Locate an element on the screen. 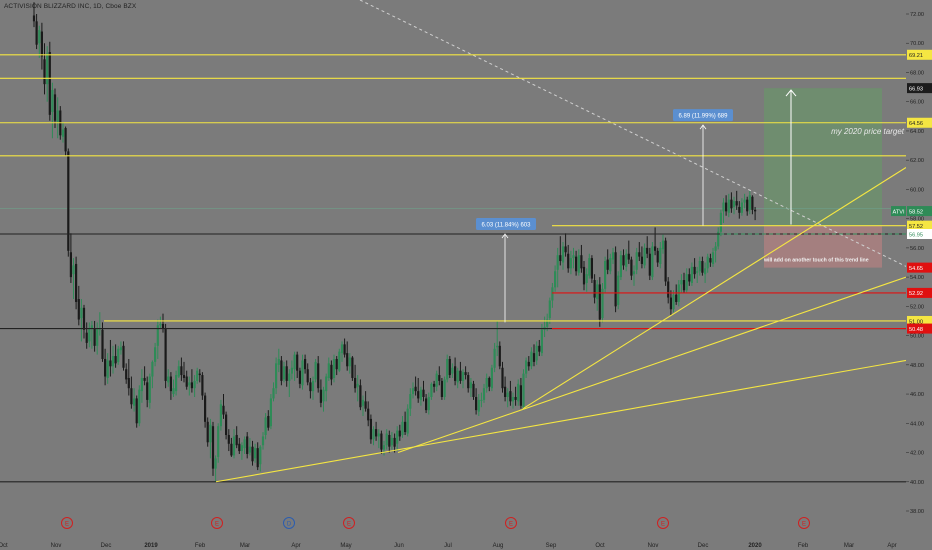  event-marker-letter: E is located at coordinates (663, 524).